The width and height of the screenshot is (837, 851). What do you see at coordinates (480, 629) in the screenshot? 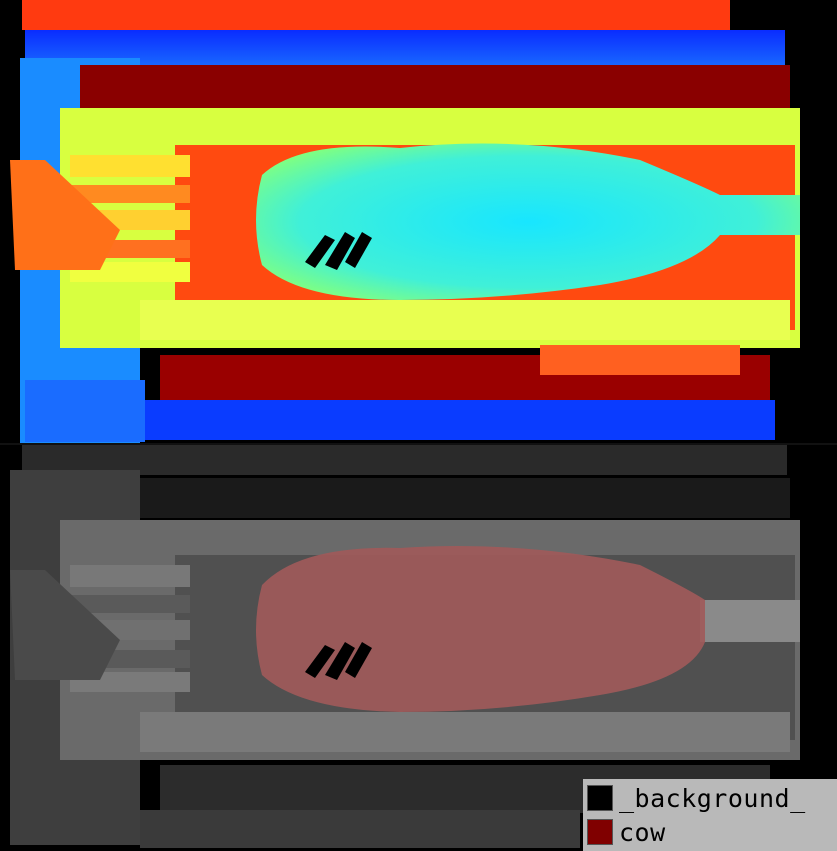
I see `cow-segmentation-mask` at bounding box center [480, 629].